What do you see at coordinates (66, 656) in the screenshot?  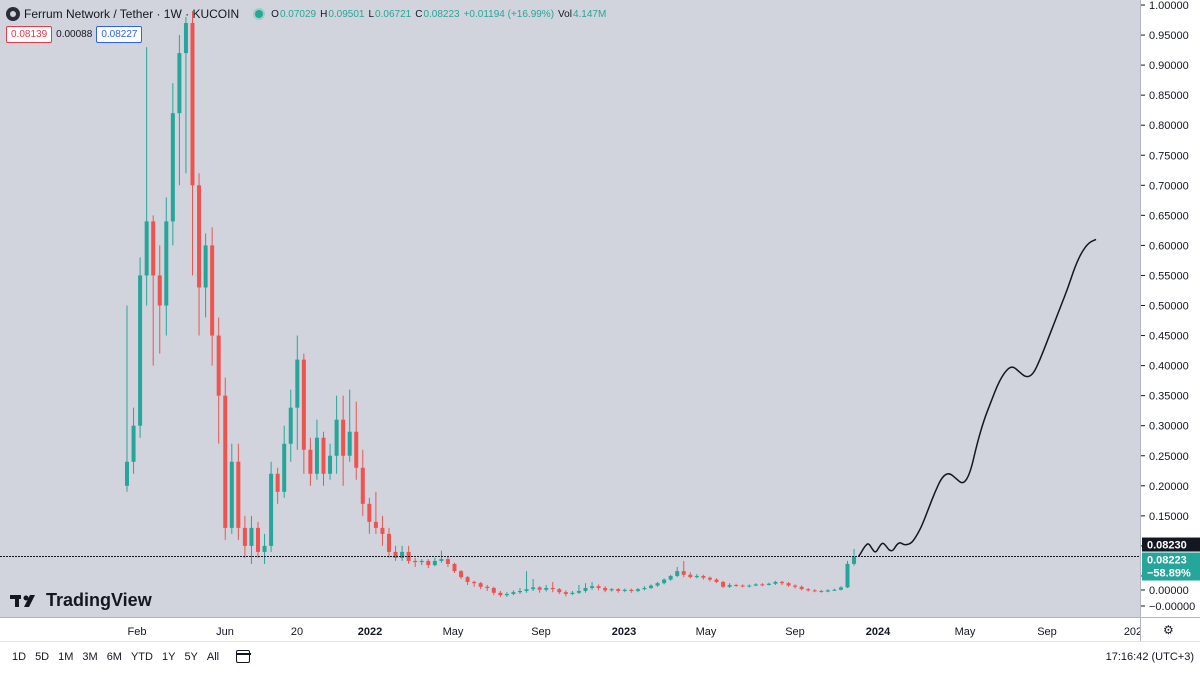 I see `timeframe-1m: 1M` at bounding box center [66, 656].